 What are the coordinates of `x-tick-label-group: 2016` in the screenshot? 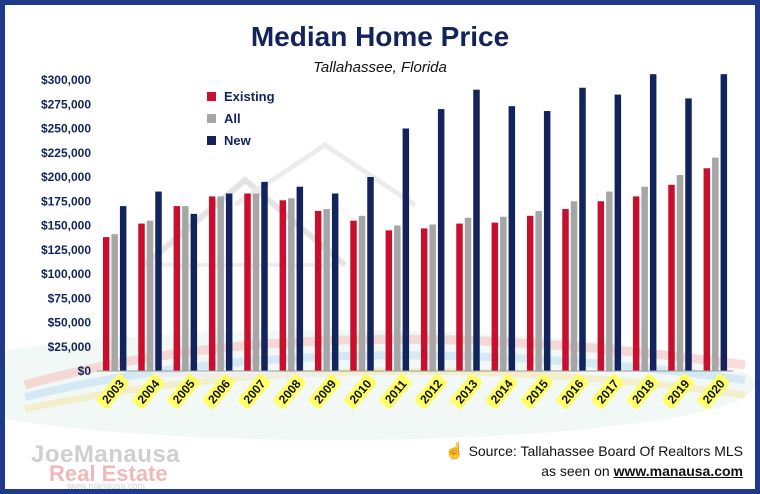 It's located at (572, 391).